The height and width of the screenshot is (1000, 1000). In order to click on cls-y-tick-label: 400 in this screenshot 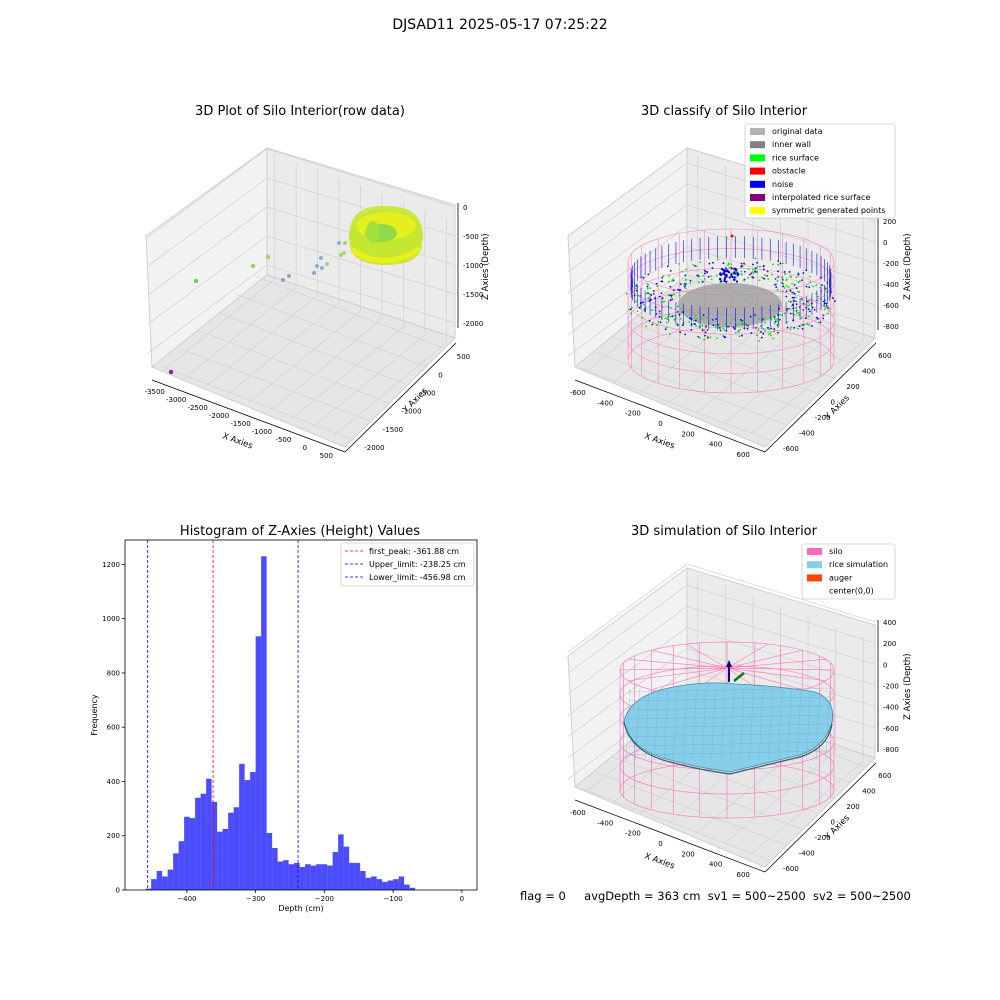, I will do `click(868, 371)`.